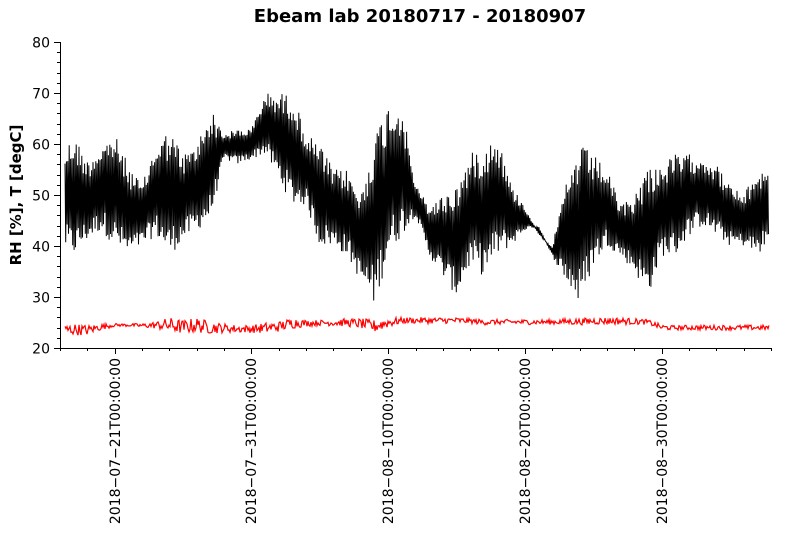 Image resolution: width=785 pixels, height=537 pixels. I want to click on x-tick-label: 2018−07−21T00:00:00, so click(116, 441).